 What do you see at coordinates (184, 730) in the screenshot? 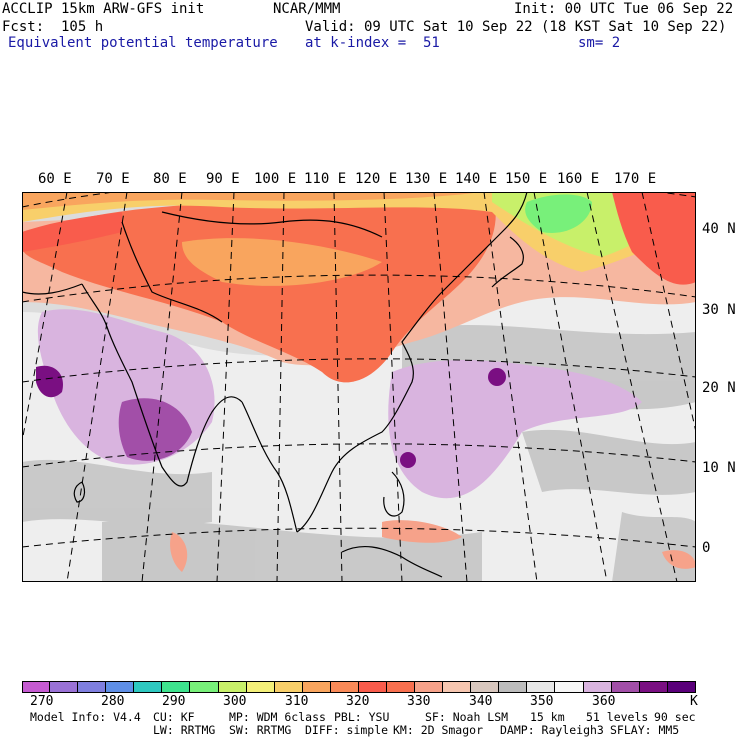
I see `footer-lw: LW: RRTMG` at bounding box center [184, 730].